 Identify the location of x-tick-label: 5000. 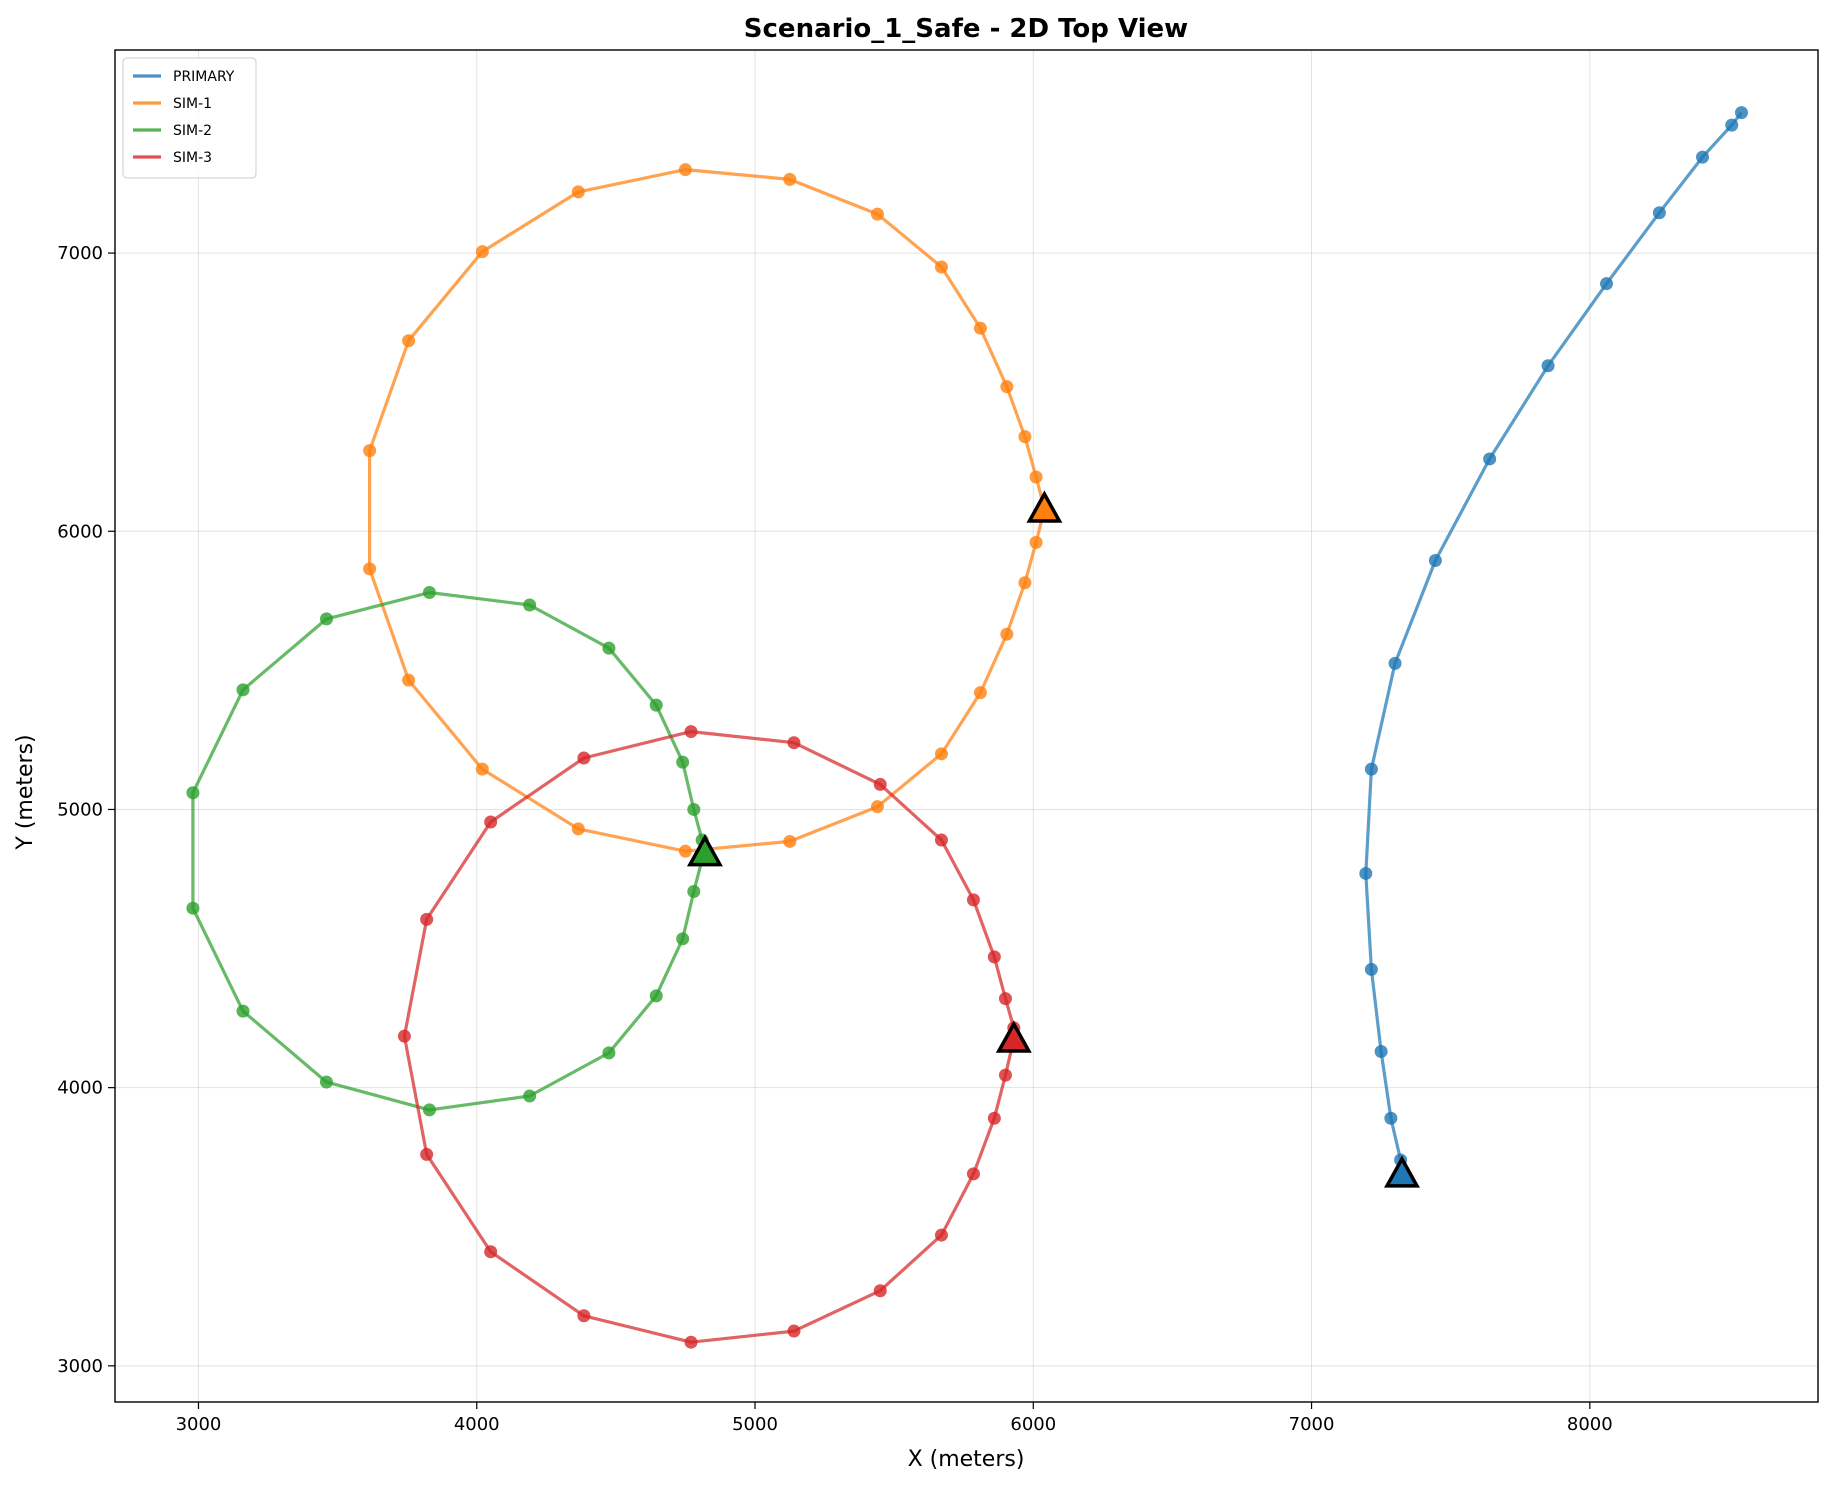
(755, 1424).